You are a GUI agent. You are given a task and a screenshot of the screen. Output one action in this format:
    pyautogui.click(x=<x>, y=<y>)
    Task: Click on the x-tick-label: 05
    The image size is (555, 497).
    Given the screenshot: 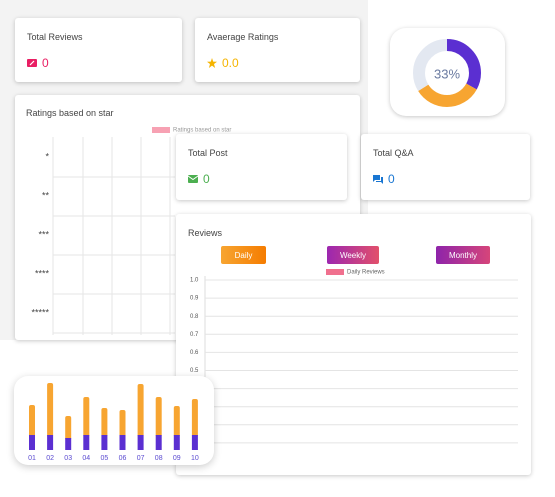 What is the action you would take?
    pyautogui.click(x=105, y=458)
    